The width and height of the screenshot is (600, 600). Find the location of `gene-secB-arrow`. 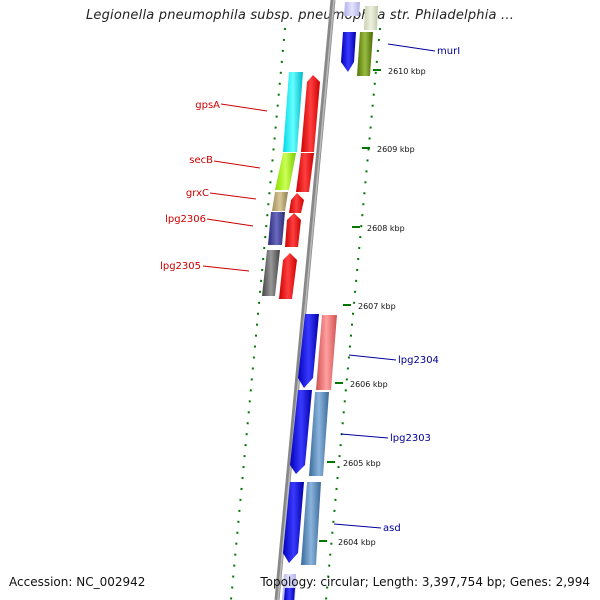

gene-secB-arrow is located at coordinates (305, 172).